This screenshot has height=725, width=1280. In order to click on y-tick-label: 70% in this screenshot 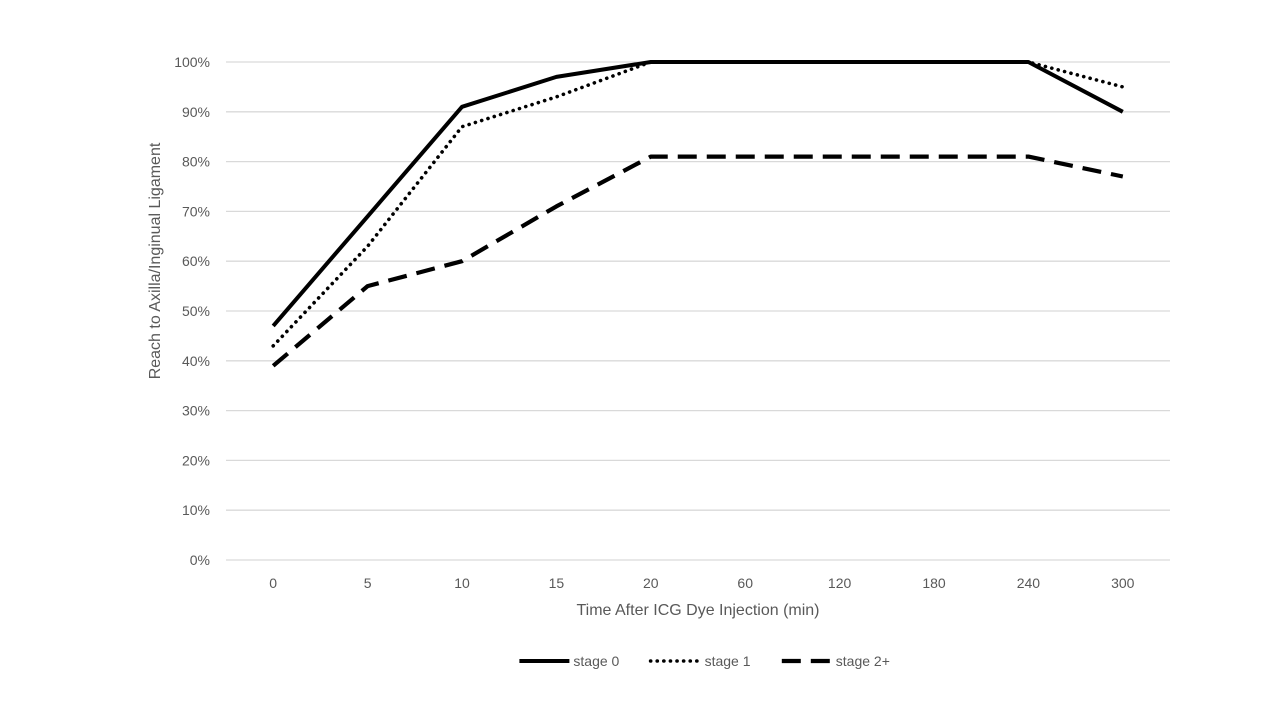, I will do `click(196, 211)`.